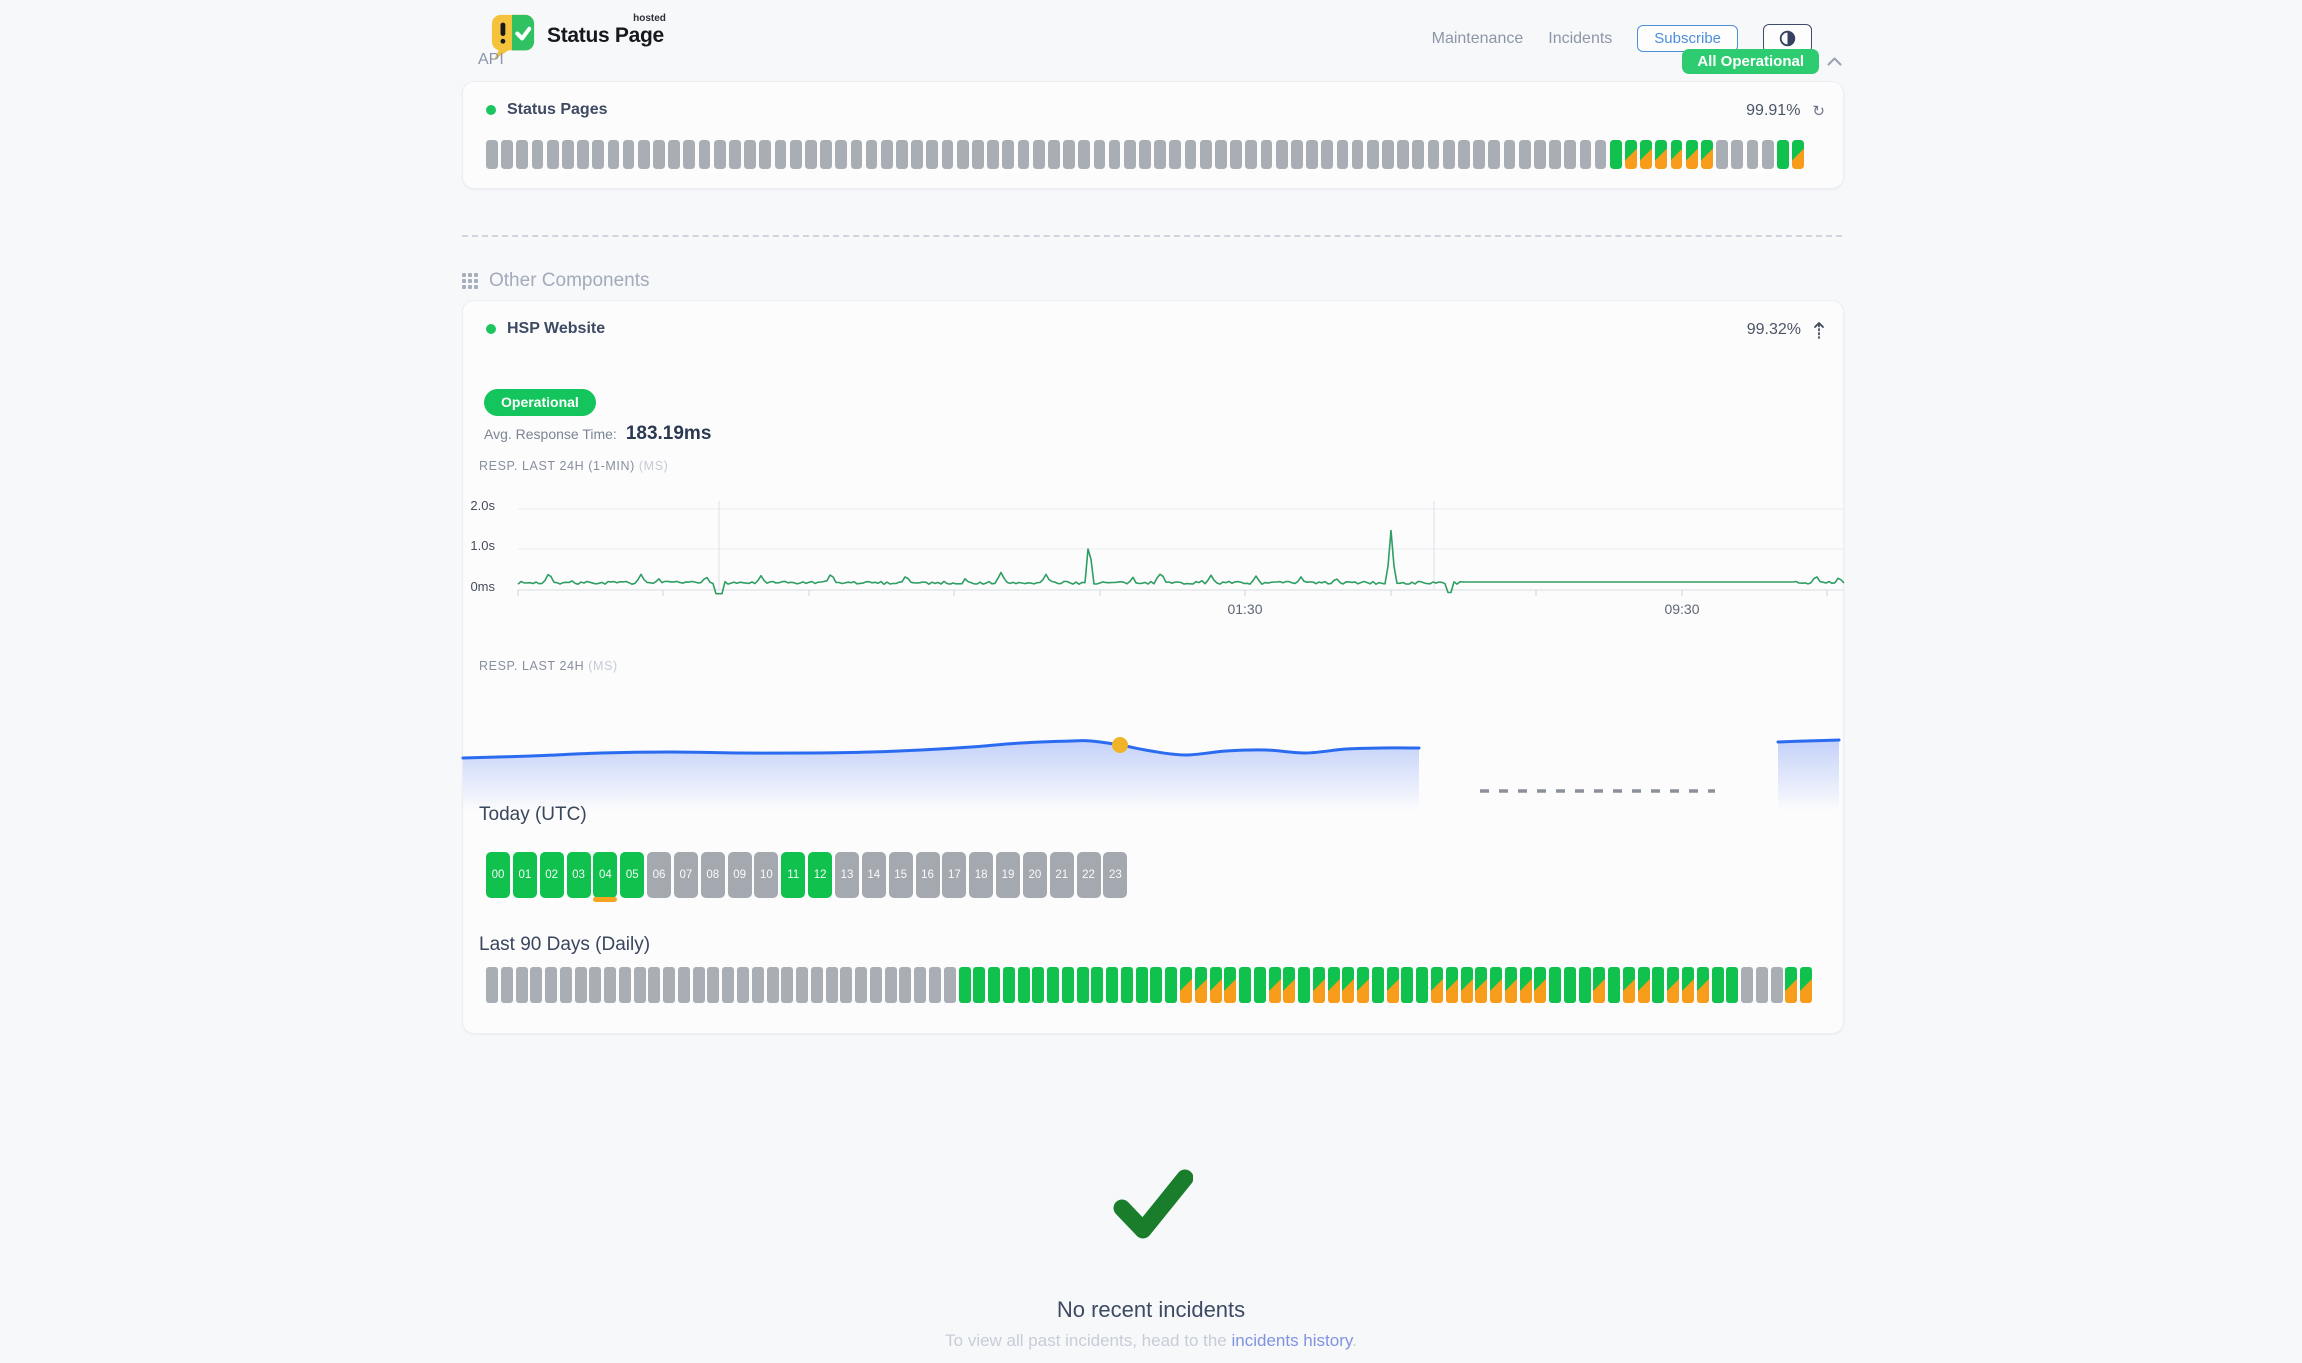 This screenshot has width=2302, height=1363. What do you see at coordinates (1151, 567) in the screenshot?
I see `response-time-line-chart: 01:30 09:30` at bounding box center [1151, 567].